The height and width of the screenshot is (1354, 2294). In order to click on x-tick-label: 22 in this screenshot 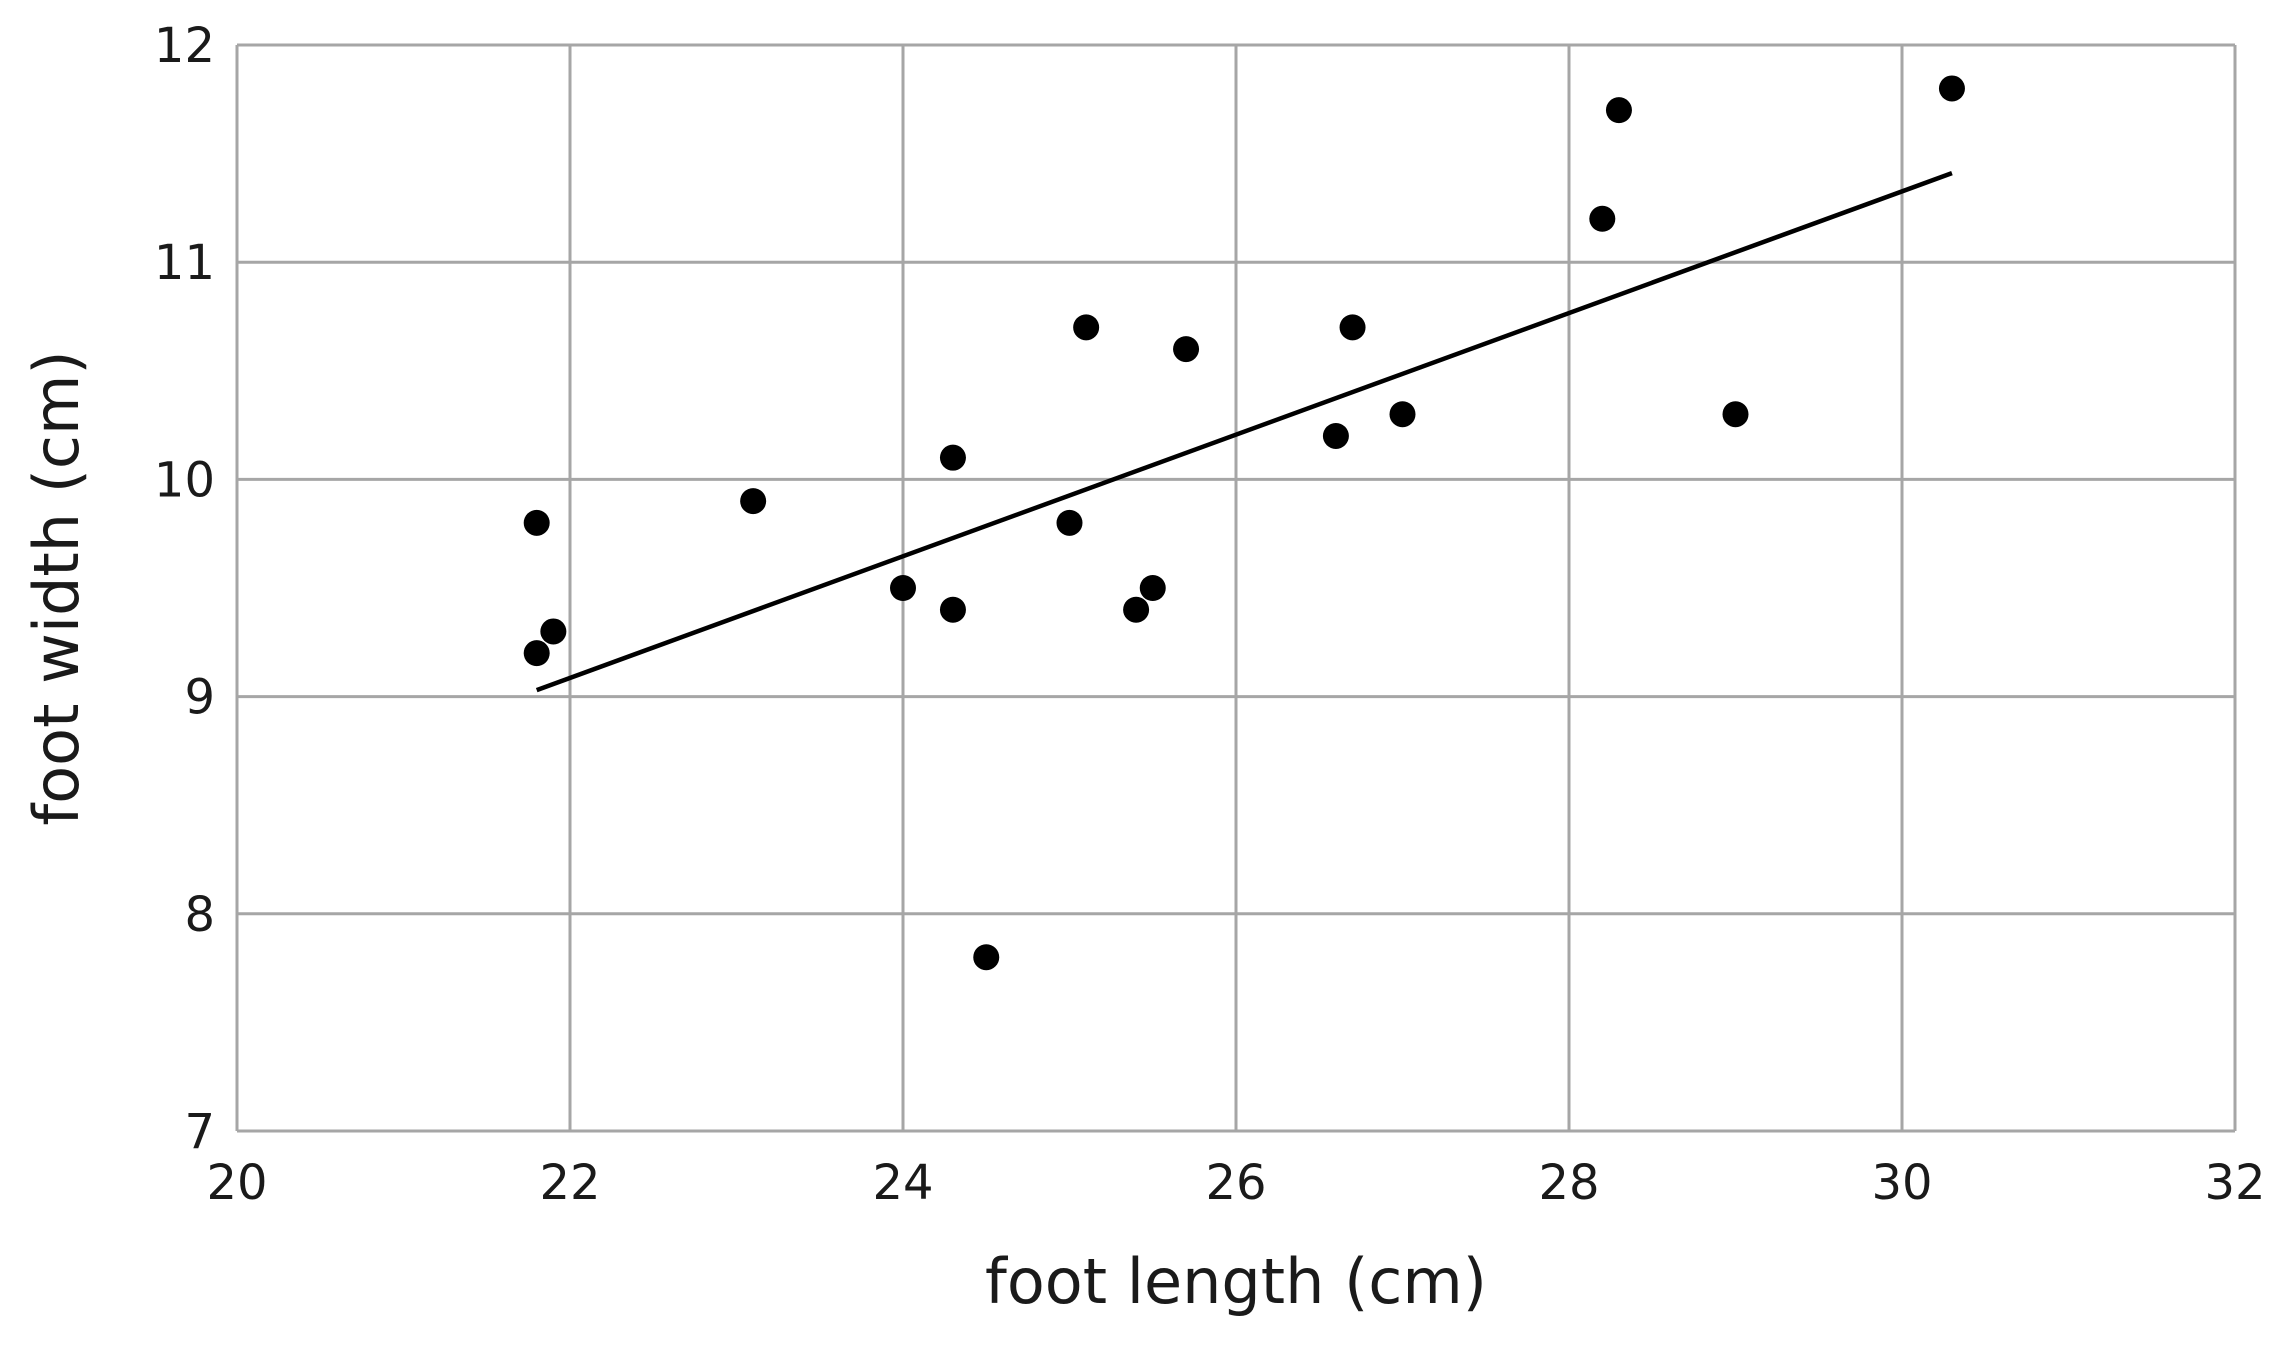, I will do `click(569, 1183)`.